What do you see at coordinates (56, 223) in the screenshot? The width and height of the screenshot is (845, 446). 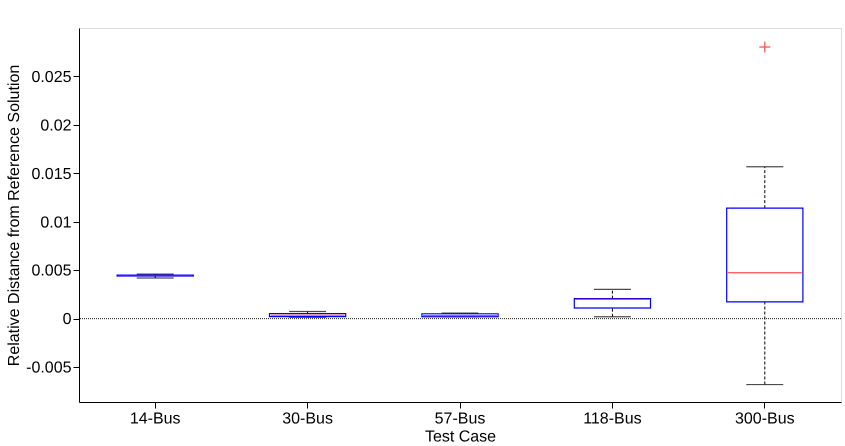 I see `y-tick-label: 0.01` at bounding box center [56, 223].